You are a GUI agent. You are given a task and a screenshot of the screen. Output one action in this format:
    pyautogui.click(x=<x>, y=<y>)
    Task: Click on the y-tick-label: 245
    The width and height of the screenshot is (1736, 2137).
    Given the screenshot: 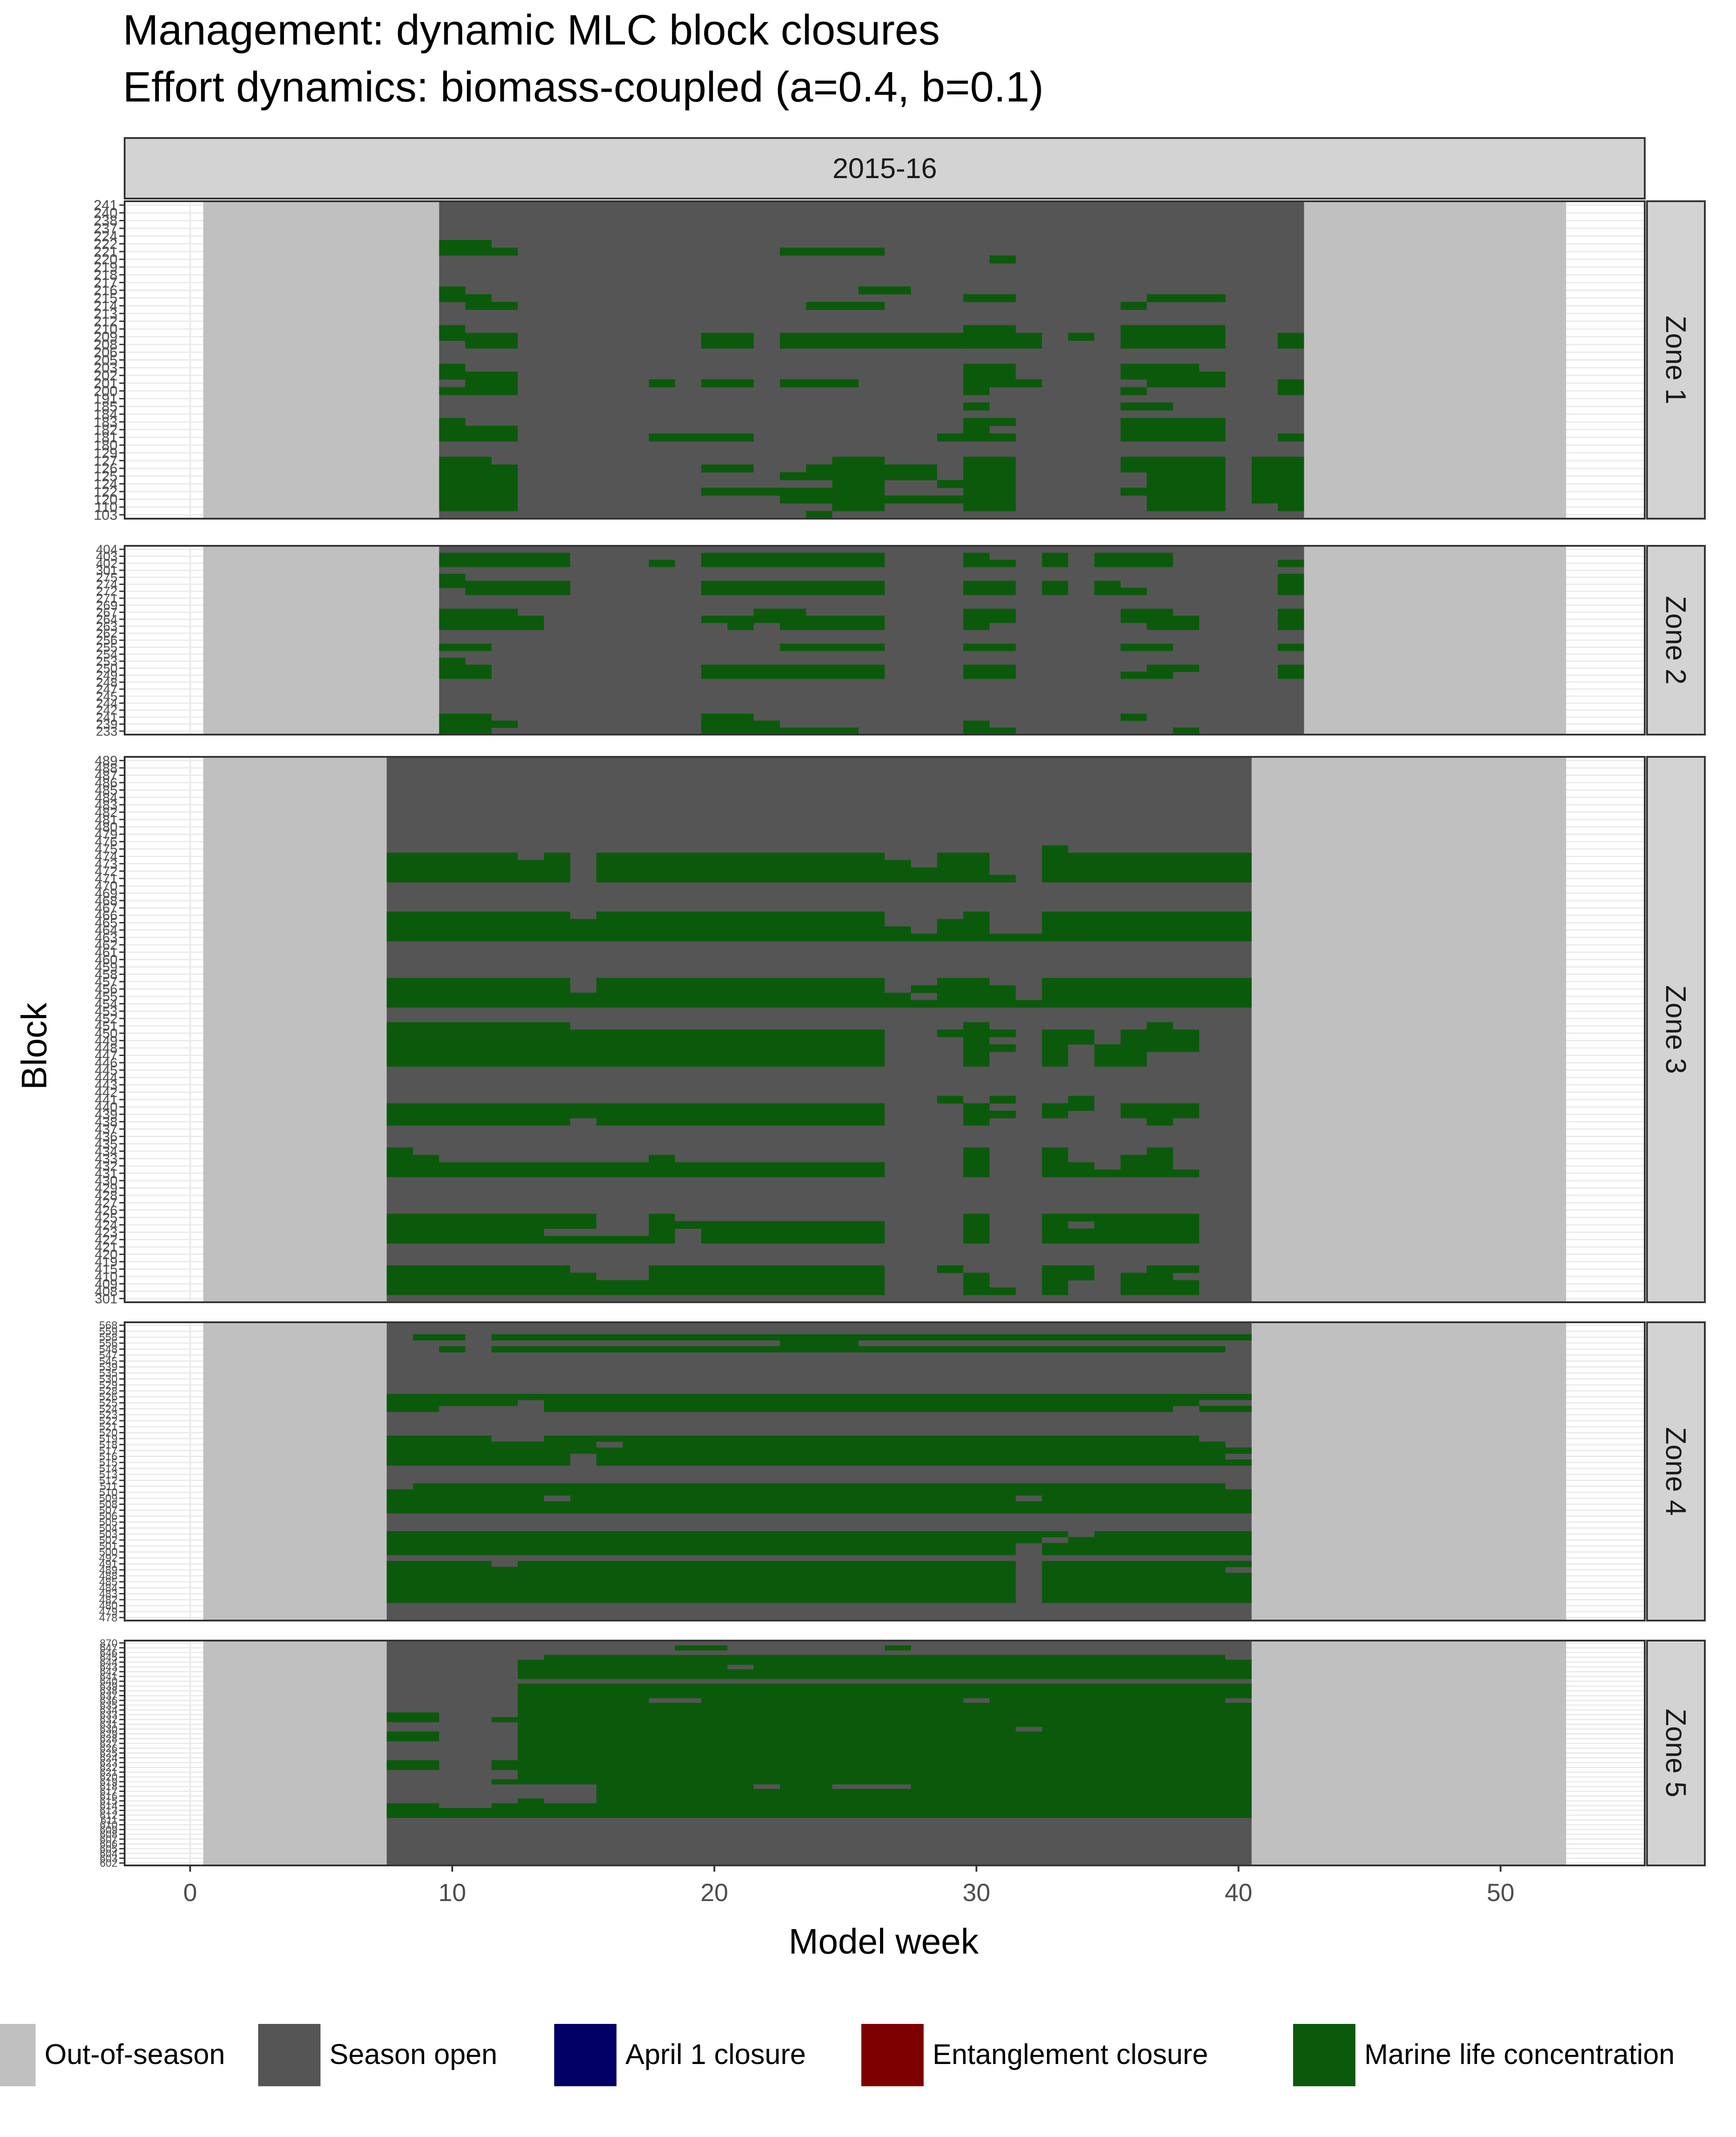 What is the action you would take?
    pyautogui.click(x=107, y=697)
    